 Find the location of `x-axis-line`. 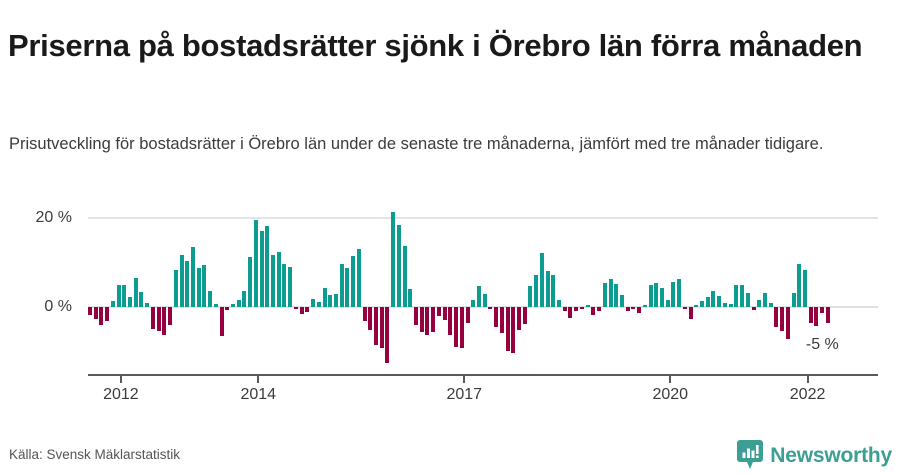

x-axis-line is located at coordinates (483, 375).